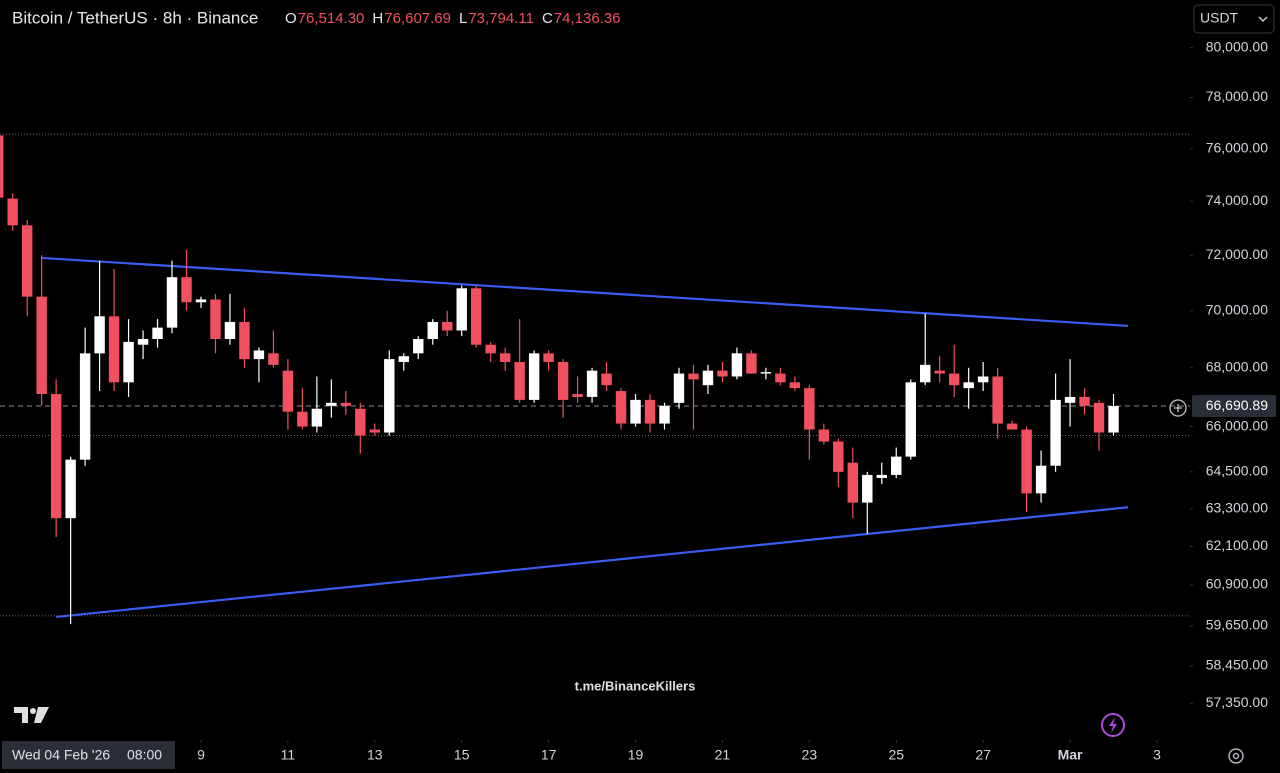 The width and height of the screenshot is (1280, 773). What do you see at coordinates (331, 18) in the screenshot?
I see `ohlc-value: 76,514.30` at bounding box center [331, 18].